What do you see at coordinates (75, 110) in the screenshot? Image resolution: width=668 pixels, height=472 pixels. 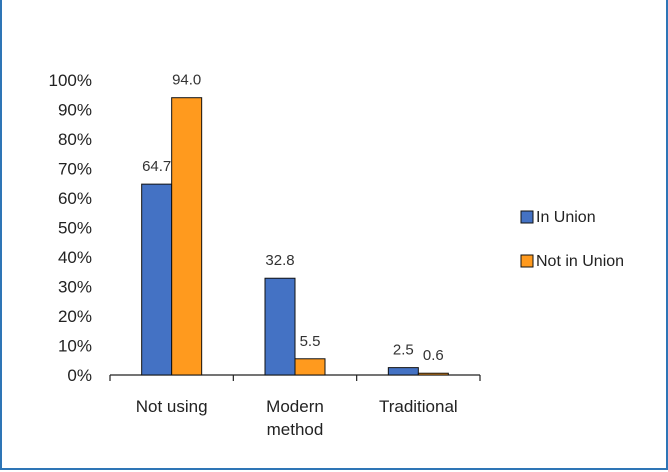 I see `y-tick-label: 90%` at bounding box center [75, 110].